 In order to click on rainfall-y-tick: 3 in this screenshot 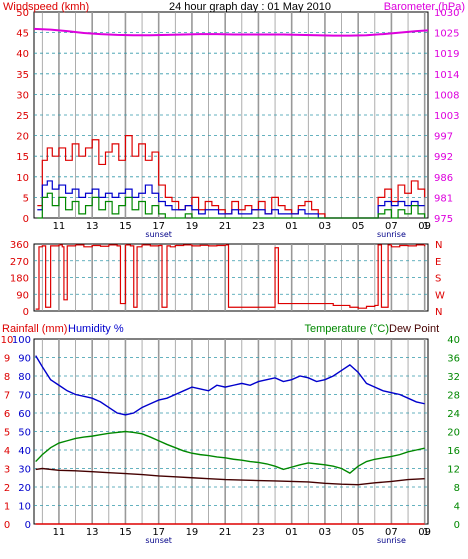, I will do `click(7, 470)`.